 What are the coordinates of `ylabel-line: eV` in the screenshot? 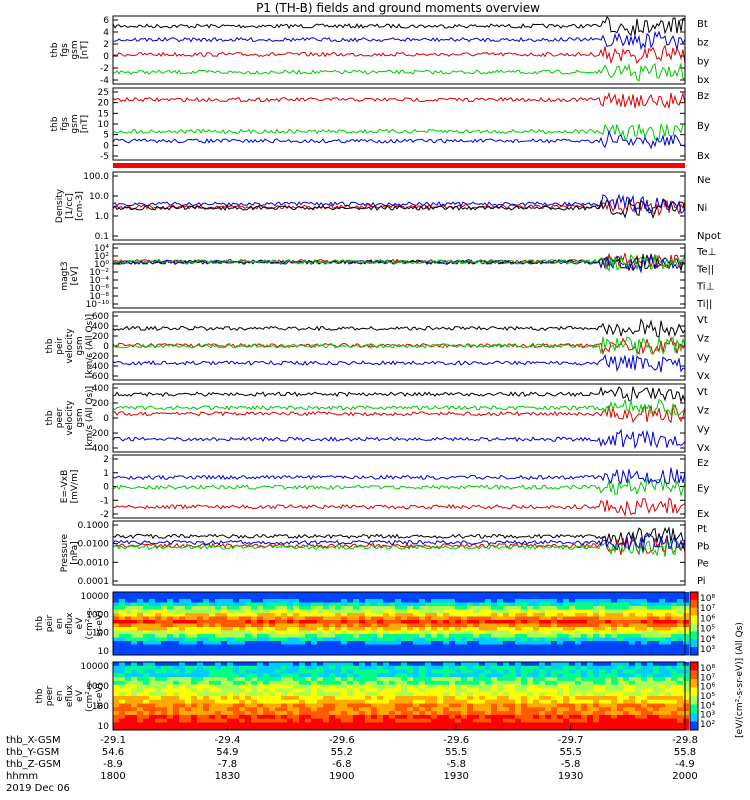 It's located at (80, 623).